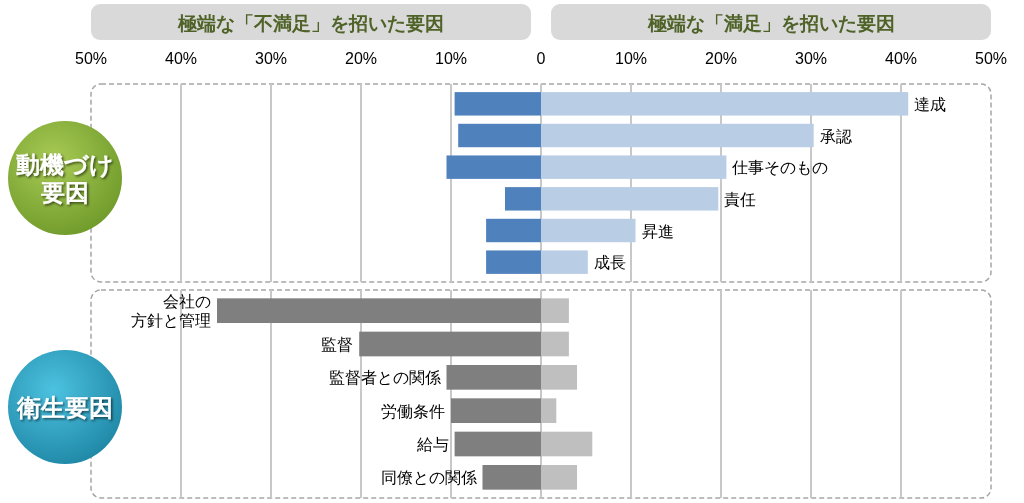 The image size is (1024, 503). What do you see at coordinates (432, 444) in the screenshot?
I see `y-tick-label: 給与` at bounding box center [432, 444].